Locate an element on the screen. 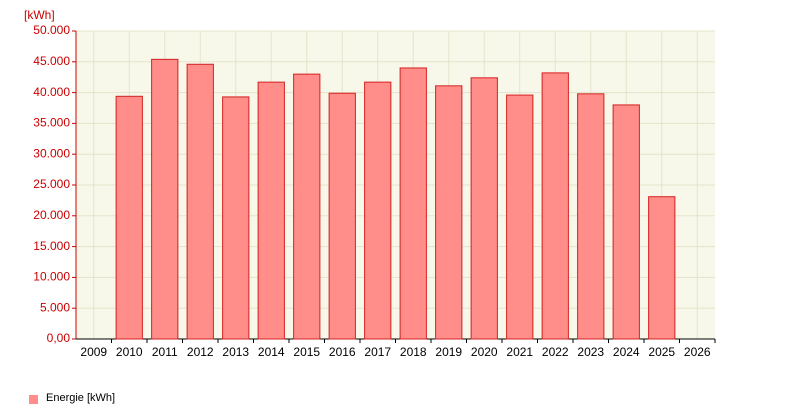 Image resolution: width=790 pixels, height=420 pixels. y-tick-label: 40.000 is located at coordinates (51, 92).